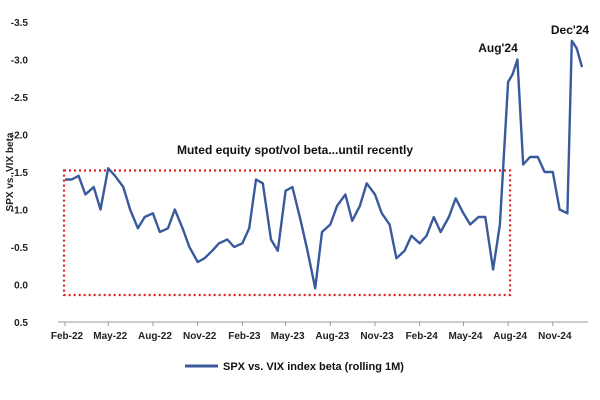  What do you see at coordinates (155, 336) in the screenshot?
I see `x-tick-label: Aug-22` at bounding box center [155, 336].